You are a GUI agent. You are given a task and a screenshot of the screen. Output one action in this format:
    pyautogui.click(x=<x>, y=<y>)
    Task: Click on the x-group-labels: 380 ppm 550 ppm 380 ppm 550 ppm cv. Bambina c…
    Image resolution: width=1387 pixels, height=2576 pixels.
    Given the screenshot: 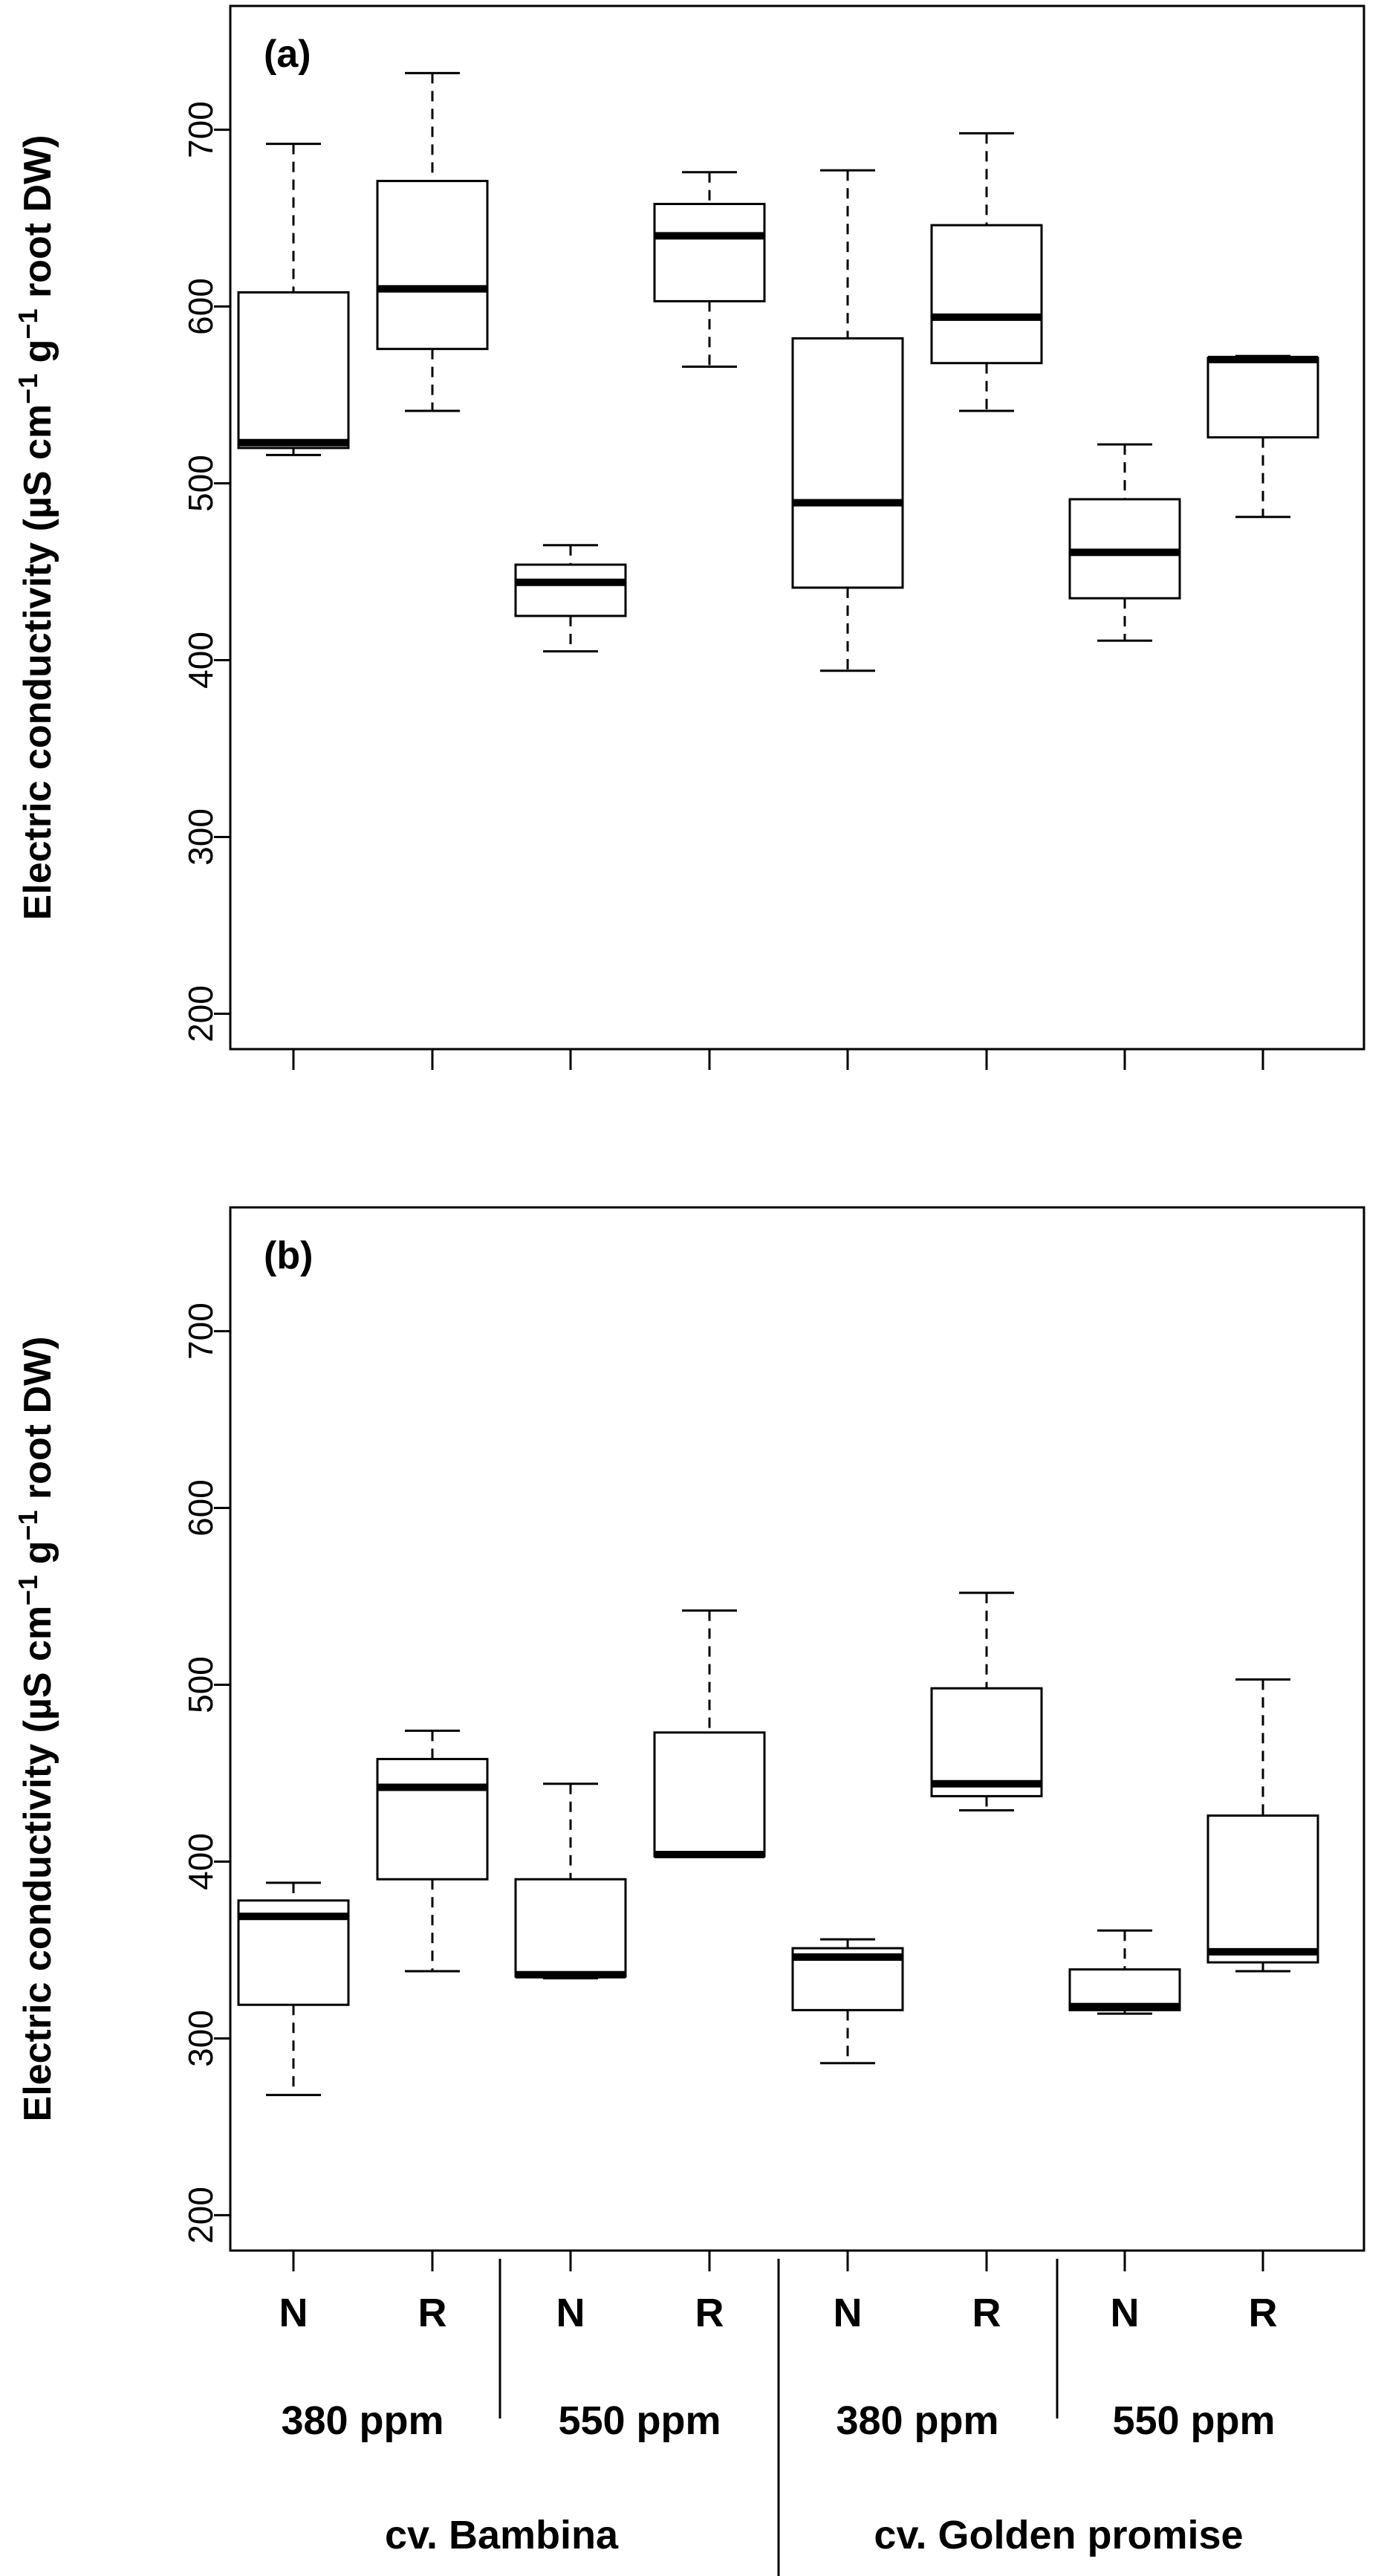 What is the action you would take?
    pyautogui.click(x=778, y=2417)
    